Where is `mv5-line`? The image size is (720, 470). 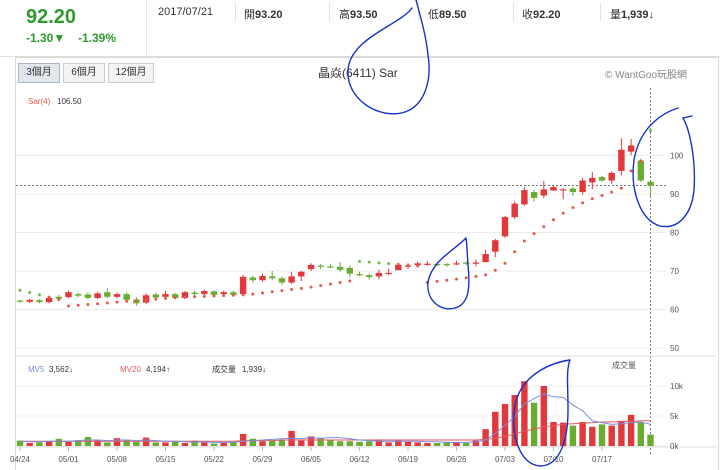
mv5-line is located at coordinates (335, 418).